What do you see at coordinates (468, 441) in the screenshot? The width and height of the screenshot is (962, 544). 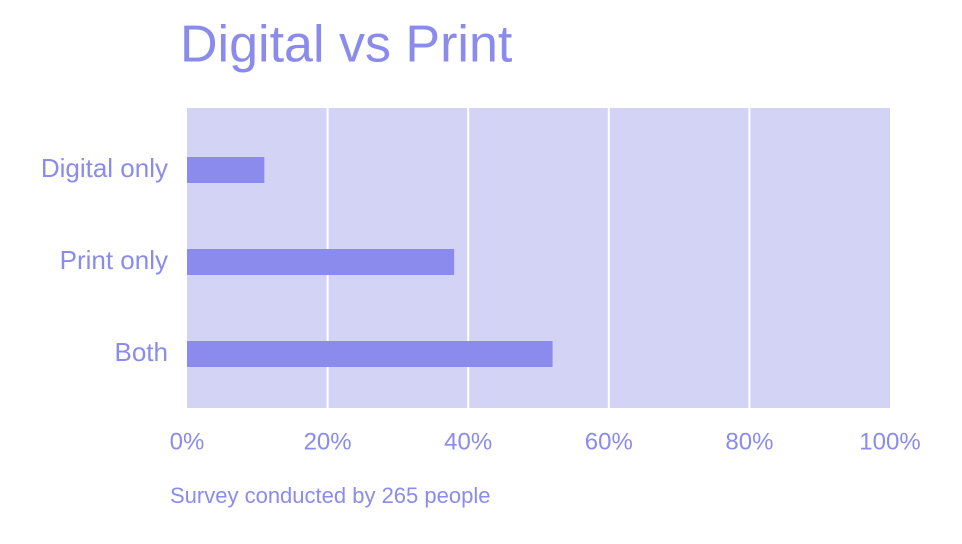 I see `x-tick-label: 40%` at bounding box center [468, 441].